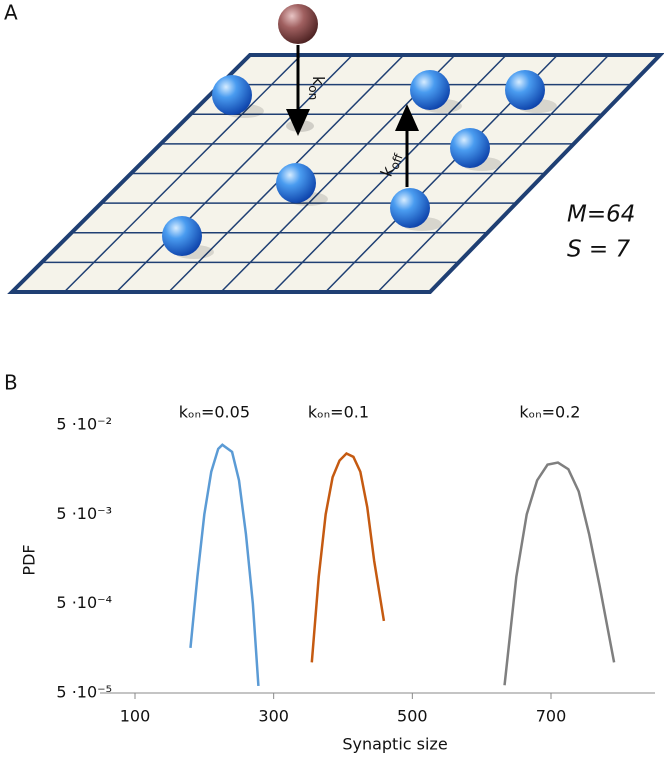  Describe the element at coordinates (549, 412) in the screenshot. I see `series-label: kₒₙ=0.2` at that location.